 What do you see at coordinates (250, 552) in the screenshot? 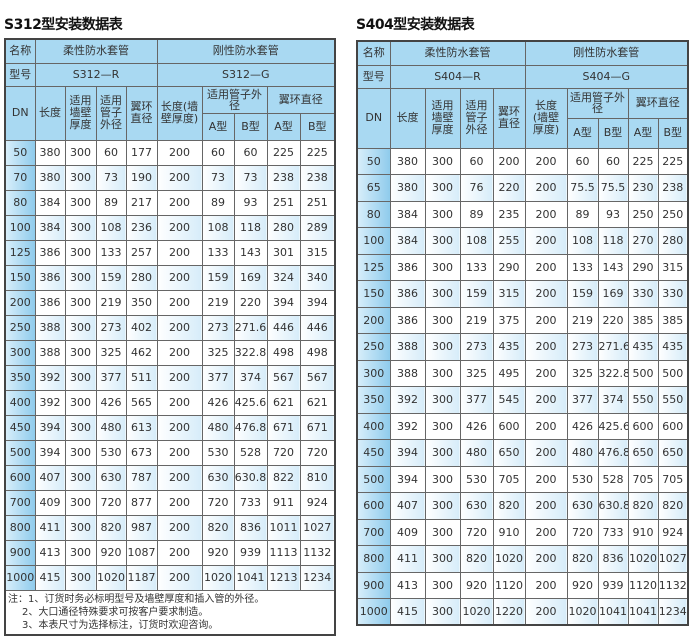
I see `table-cell: 939` at bounding box center [250, 552].